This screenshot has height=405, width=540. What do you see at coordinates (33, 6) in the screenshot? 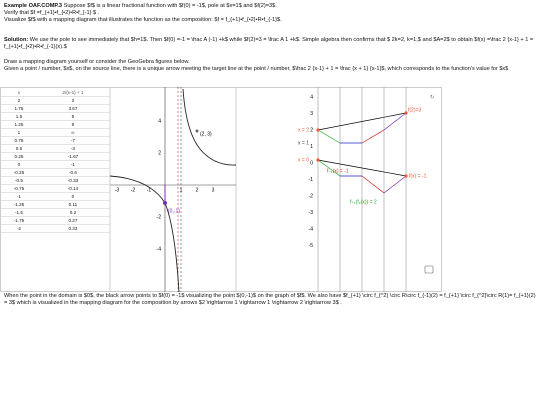
I see `title: Example OAF.COMP.3` at bounding box center [33, 6].